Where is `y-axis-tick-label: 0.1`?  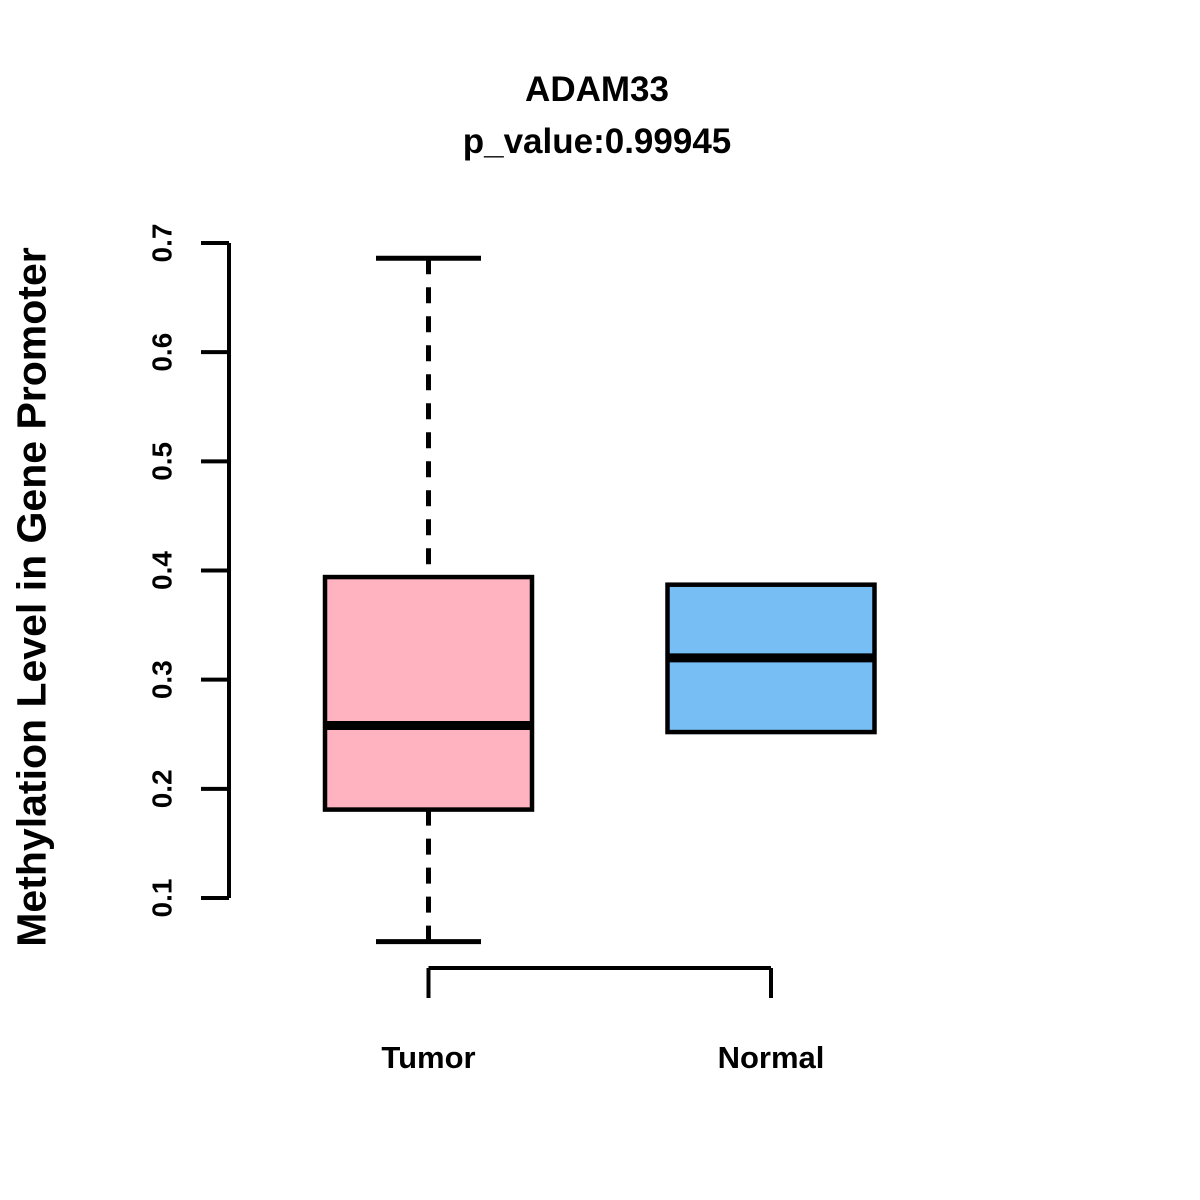
y-axis-tick-label: 0.1 is located at coordinates (162, 898).